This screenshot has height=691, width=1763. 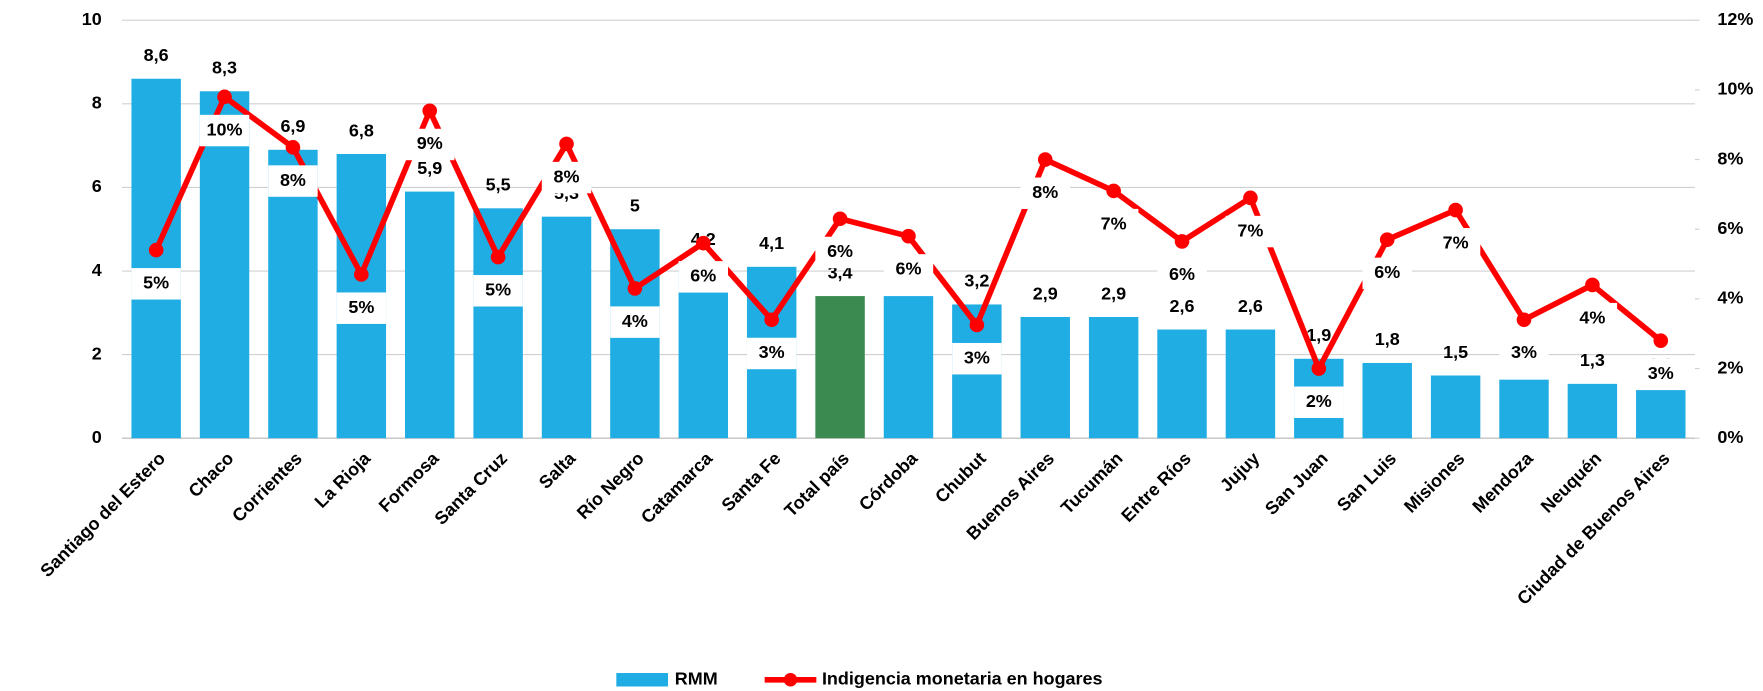 What do you see at coordinates (1571, 482) in the screenshot?
I see `x-label-group: Neuquén` at bounding box center [1571, 482].